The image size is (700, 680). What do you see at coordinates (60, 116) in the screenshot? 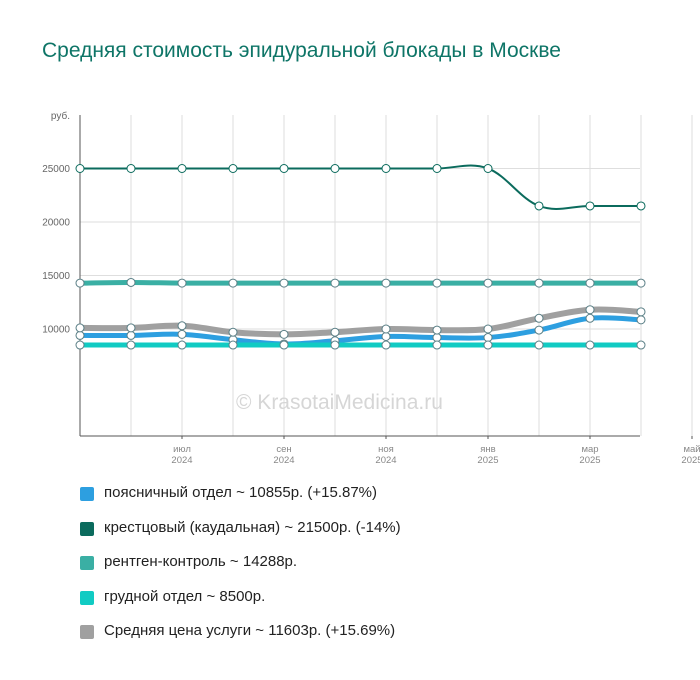
I see `y-axis-label: руб.` at bounding box center [60, 116].